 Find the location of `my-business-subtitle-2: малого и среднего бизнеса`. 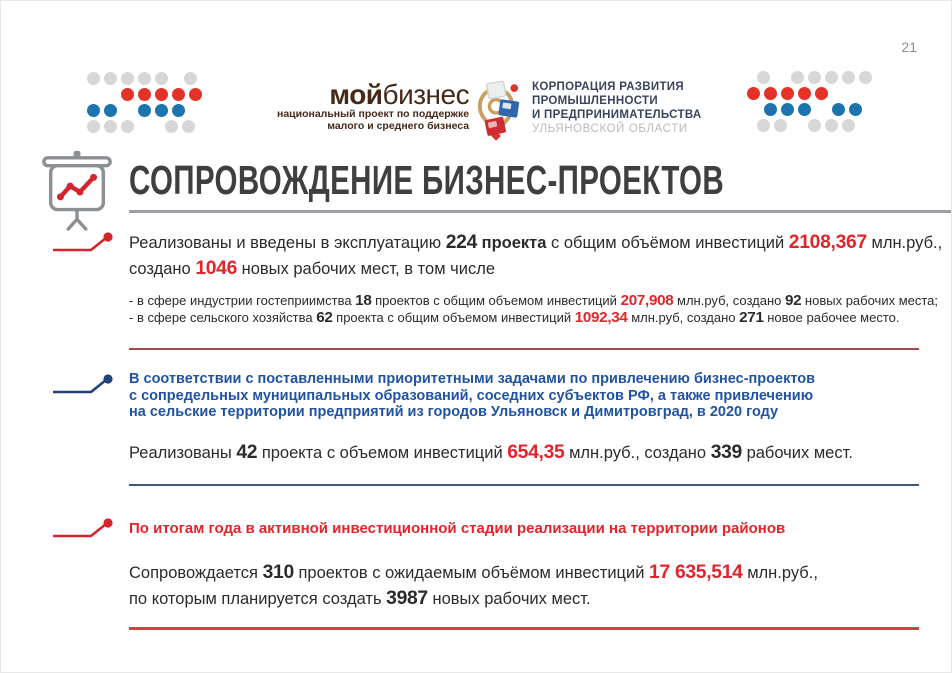

my-business-subtitle-2: малого и среднего бизнеса is located at coordinates (398, 126).